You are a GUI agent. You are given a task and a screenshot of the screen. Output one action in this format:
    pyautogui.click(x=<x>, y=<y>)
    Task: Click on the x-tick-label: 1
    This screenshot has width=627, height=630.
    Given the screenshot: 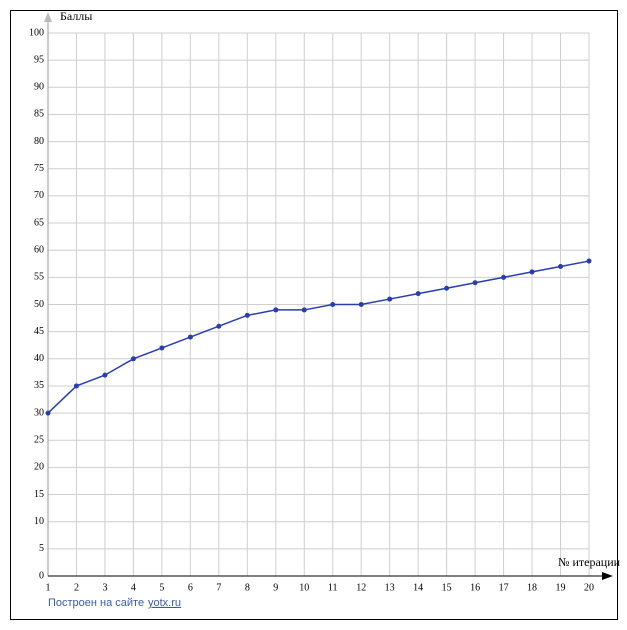 What is the action you would take?
    pyautogui.click(x=48, y=587)
    